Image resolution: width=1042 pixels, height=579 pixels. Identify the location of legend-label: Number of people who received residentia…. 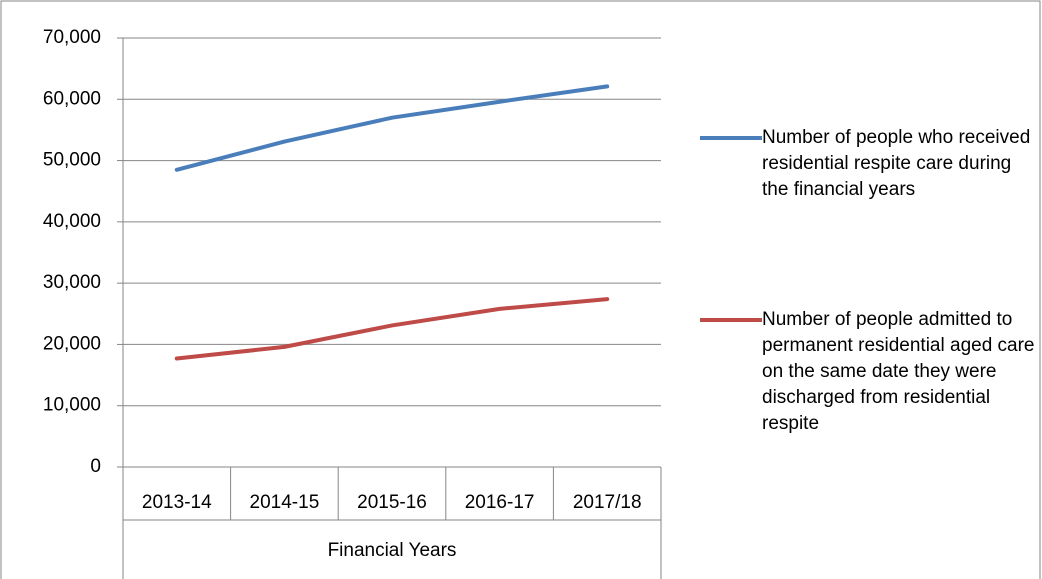
(896, 163).